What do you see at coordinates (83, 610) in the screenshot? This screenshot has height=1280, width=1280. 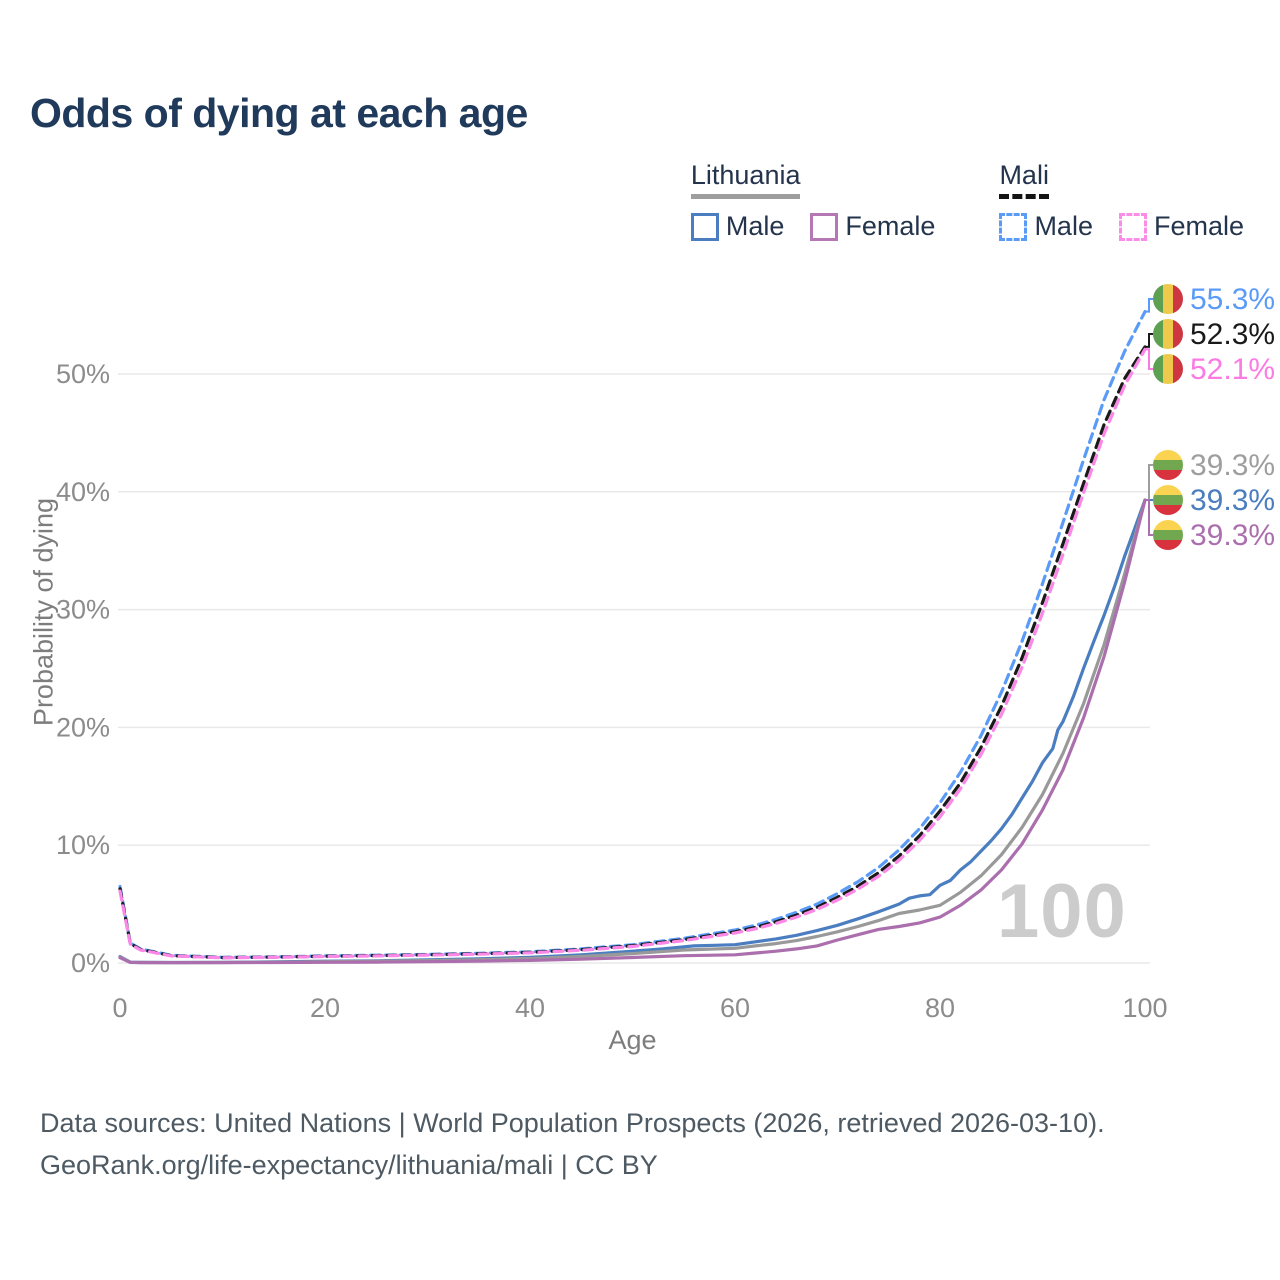 I see `y-tick-label: 30%` at bounding box center [83, 610].